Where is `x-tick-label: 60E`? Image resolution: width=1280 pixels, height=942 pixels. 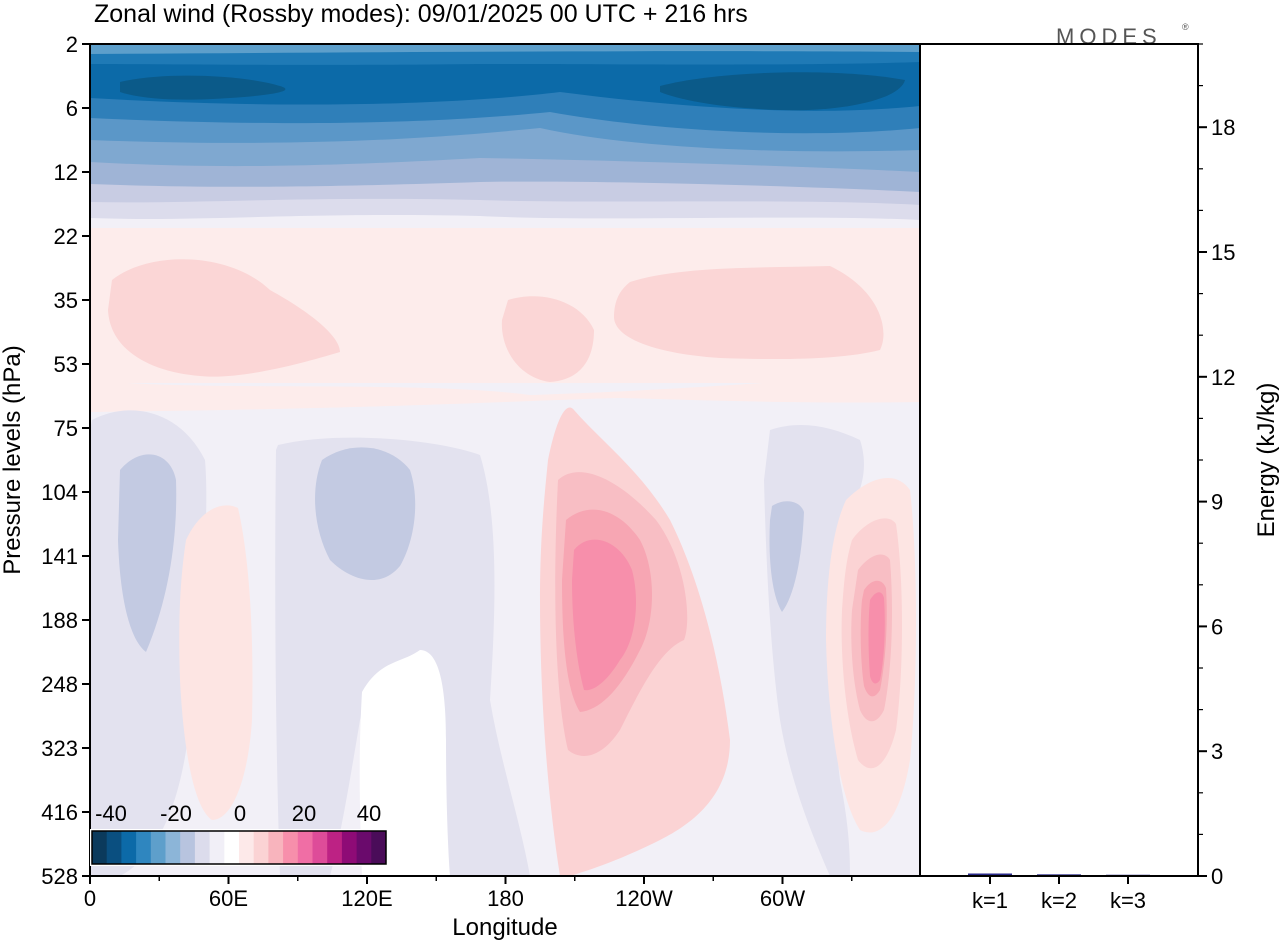
x-tick-label: 60E is located at coordinates (228, 898).